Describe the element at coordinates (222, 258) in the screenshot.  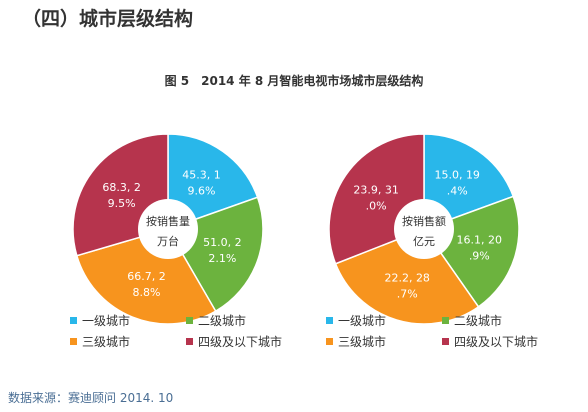
I see `slice-data-label: 2.1%` at that location.